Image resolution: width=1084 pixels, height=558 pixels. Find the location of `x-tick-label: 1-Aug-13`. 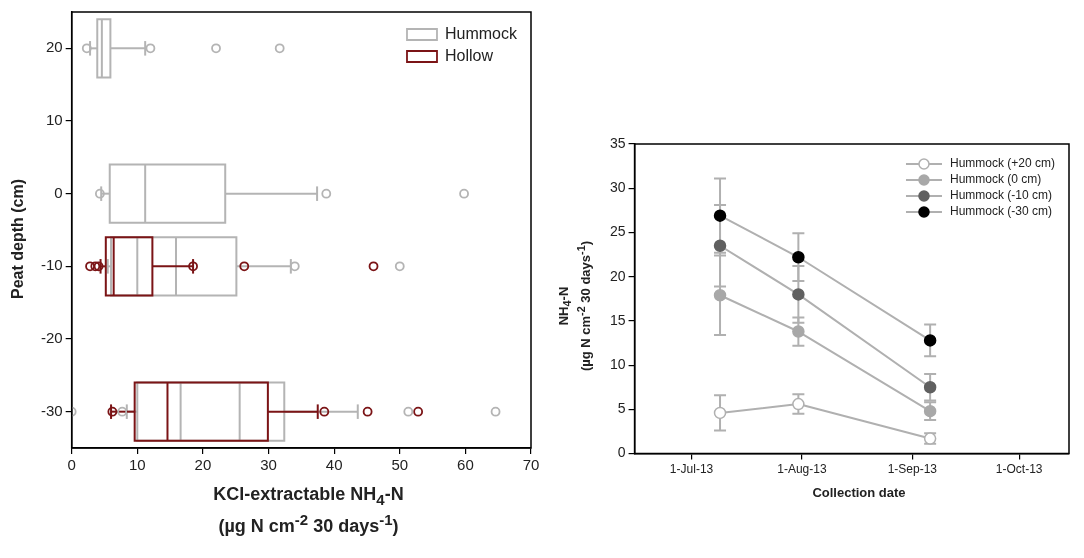

x-tick-label: 1-Aug-13 is located at coordinates (802, 469).